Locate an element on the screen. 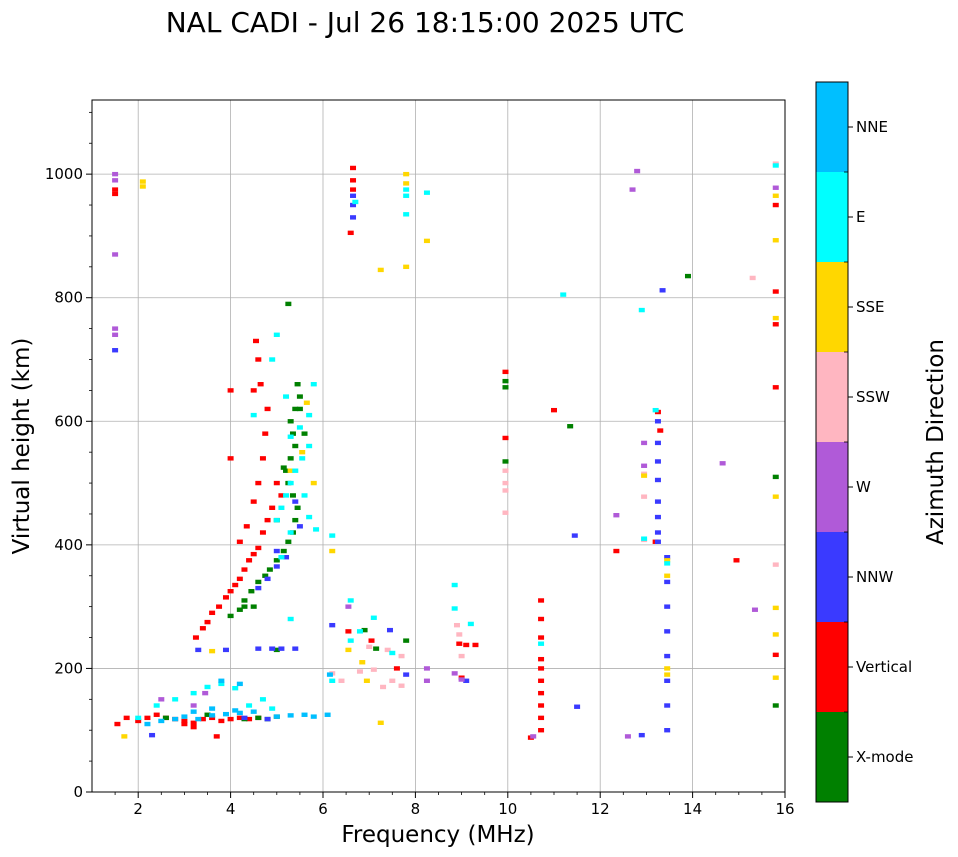 The height and width of the screenshot is (857, 958). y-tick-label: 400 is located at coordinates (68, 545).